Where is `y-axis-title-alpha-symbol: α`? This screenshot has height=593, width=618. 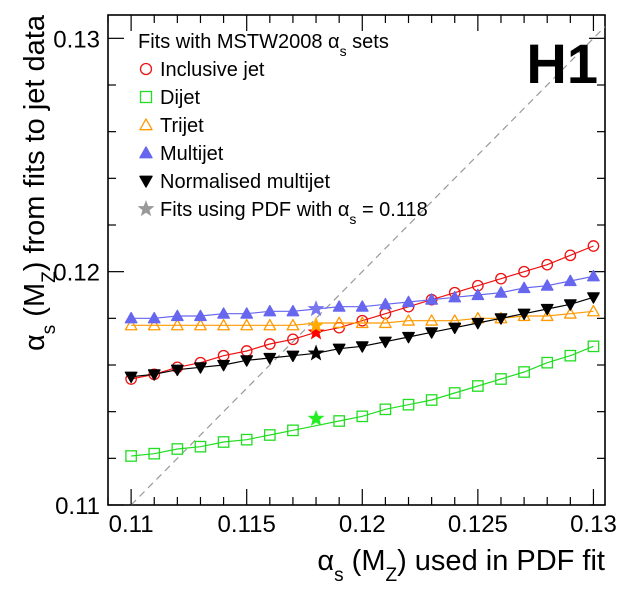 y-axis-title-alpha-symbol: α is located at coordinates (35, 342).